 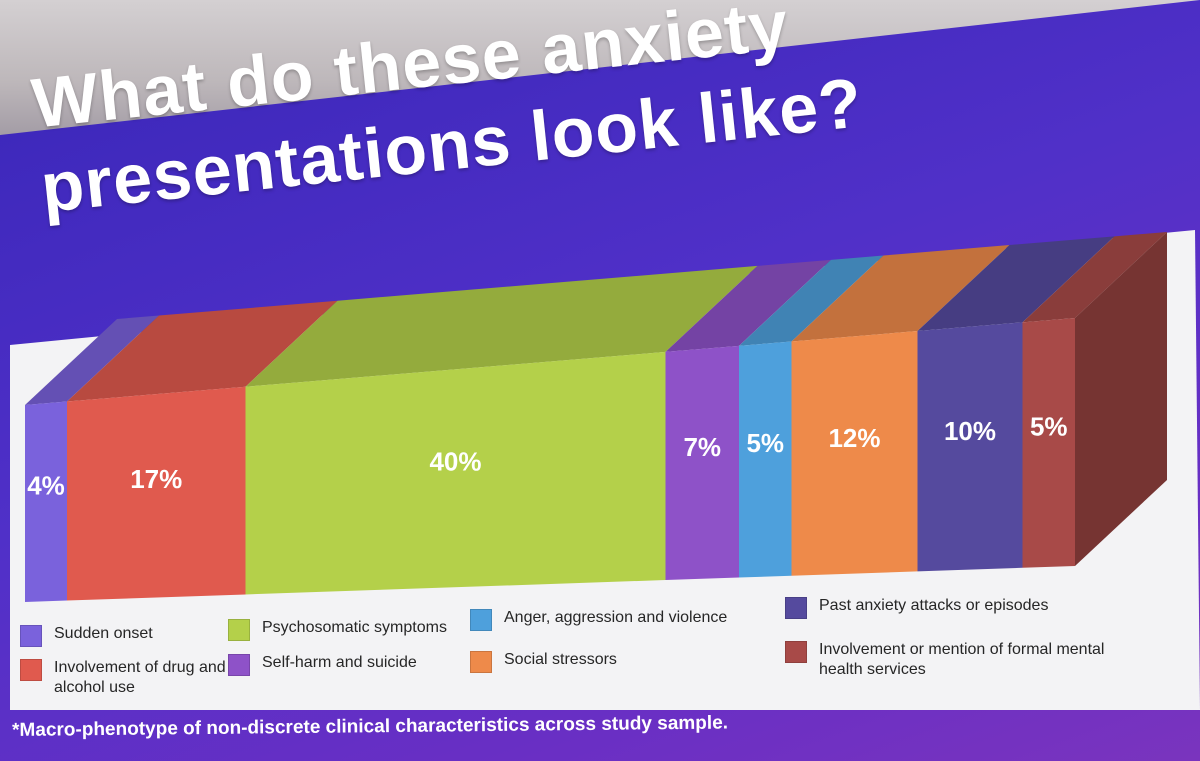 I want to click on data-label: 12%, so click(x=854, y=438).